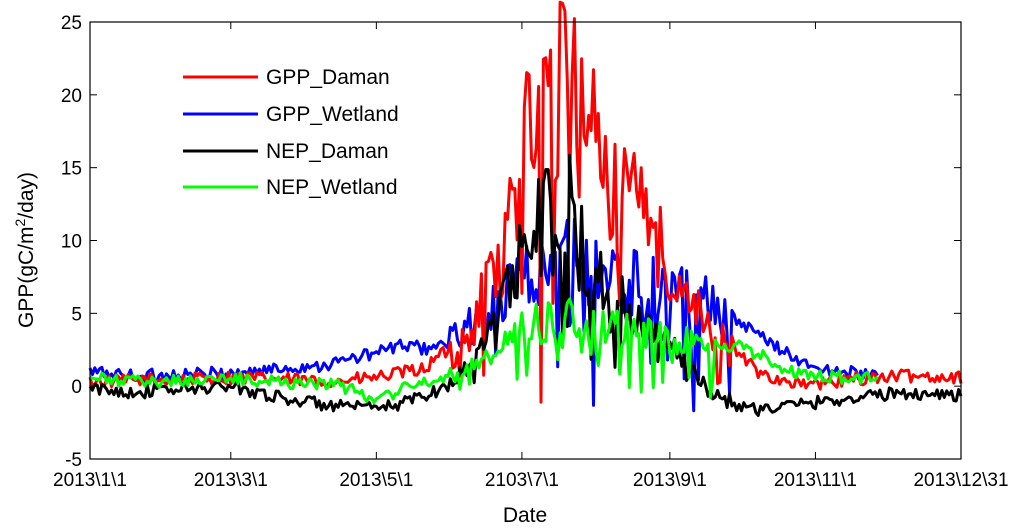  I want to click on legend-label-nep-wetland: NEP_Wetland, so click(332, 187).